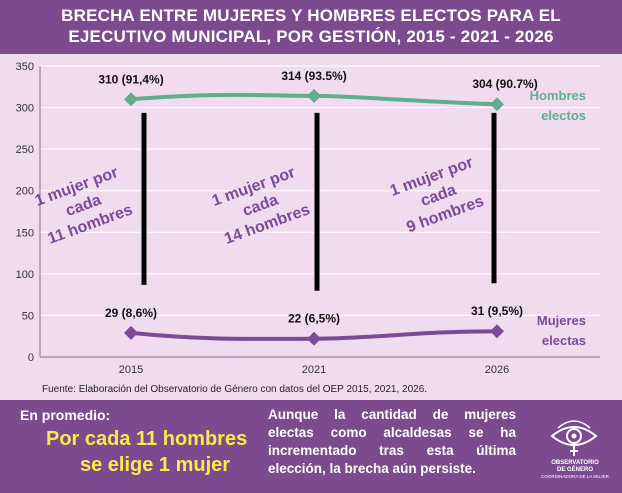 This screenshot has width=622, height=493. Describe the element at coordinates (25, 109) in the screenshot. I see `y-tick-label: 300` at that location.